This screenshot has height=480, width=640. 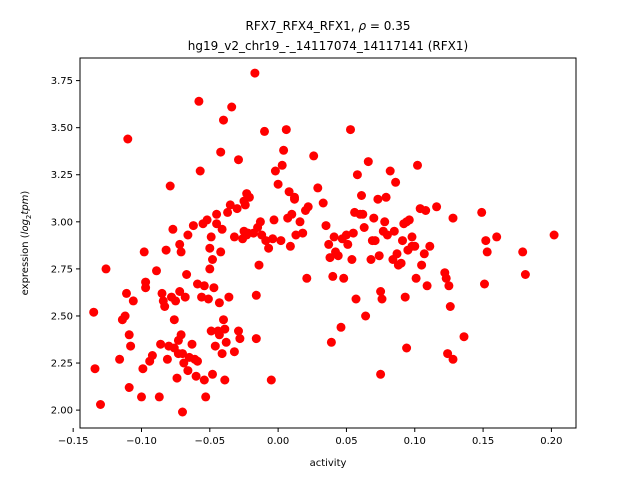 What do you see at coordinates (62, 81) in the screenshot?
I see `y-tick-label: 3.75` at bounding box center [62, 81].